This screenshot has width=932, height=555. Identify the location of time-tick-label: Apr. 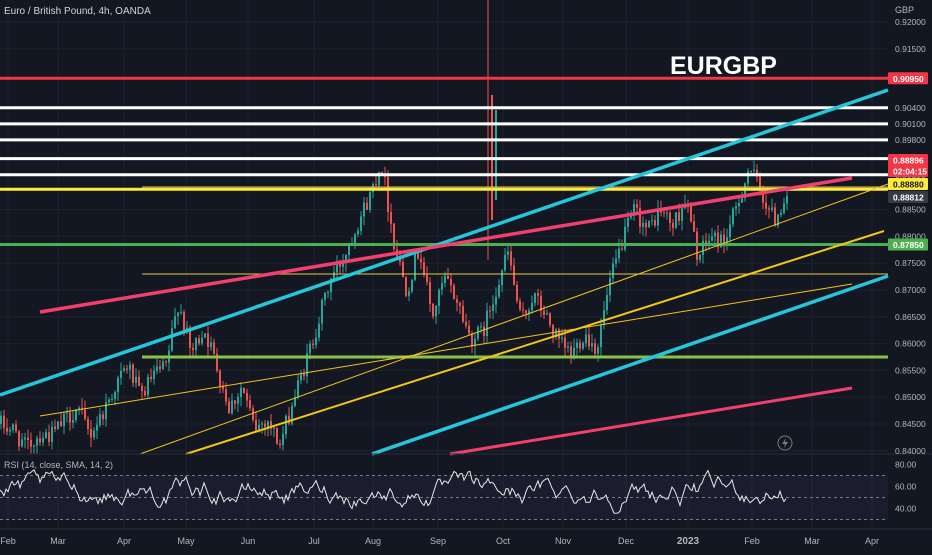
(124, 541).